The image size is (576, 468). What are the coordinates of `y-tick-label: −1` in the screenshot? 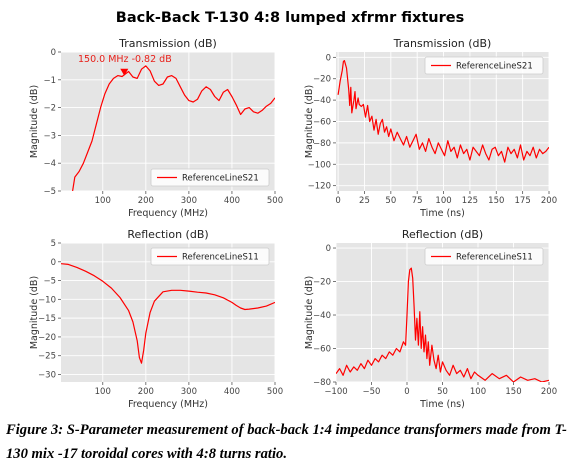 It's located at (49, 81).